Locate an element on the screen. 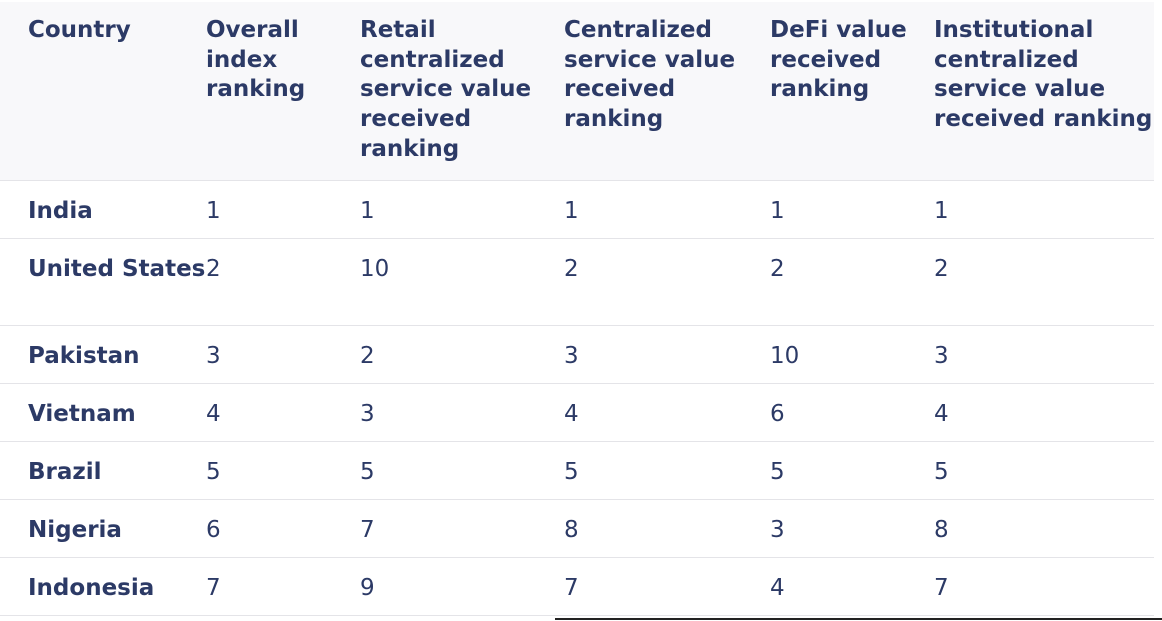  table-row: India 1 1 1 1 1 is located at coordinates (577, 209).